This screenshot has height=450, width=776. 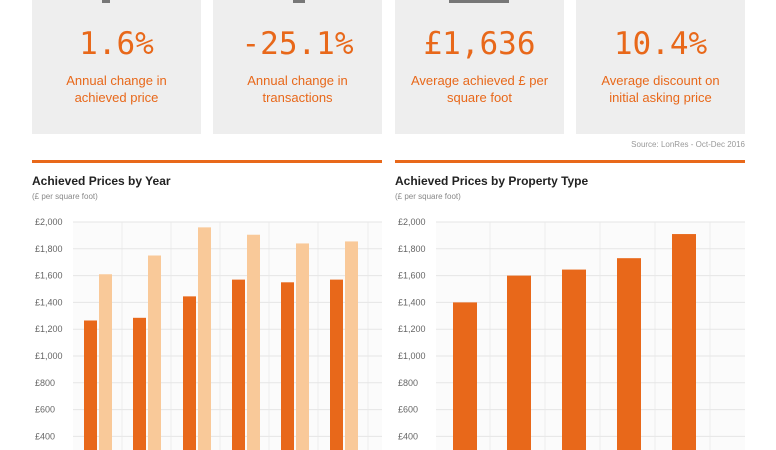 I want to click on ruler-icon, so click(x=479, y=1).